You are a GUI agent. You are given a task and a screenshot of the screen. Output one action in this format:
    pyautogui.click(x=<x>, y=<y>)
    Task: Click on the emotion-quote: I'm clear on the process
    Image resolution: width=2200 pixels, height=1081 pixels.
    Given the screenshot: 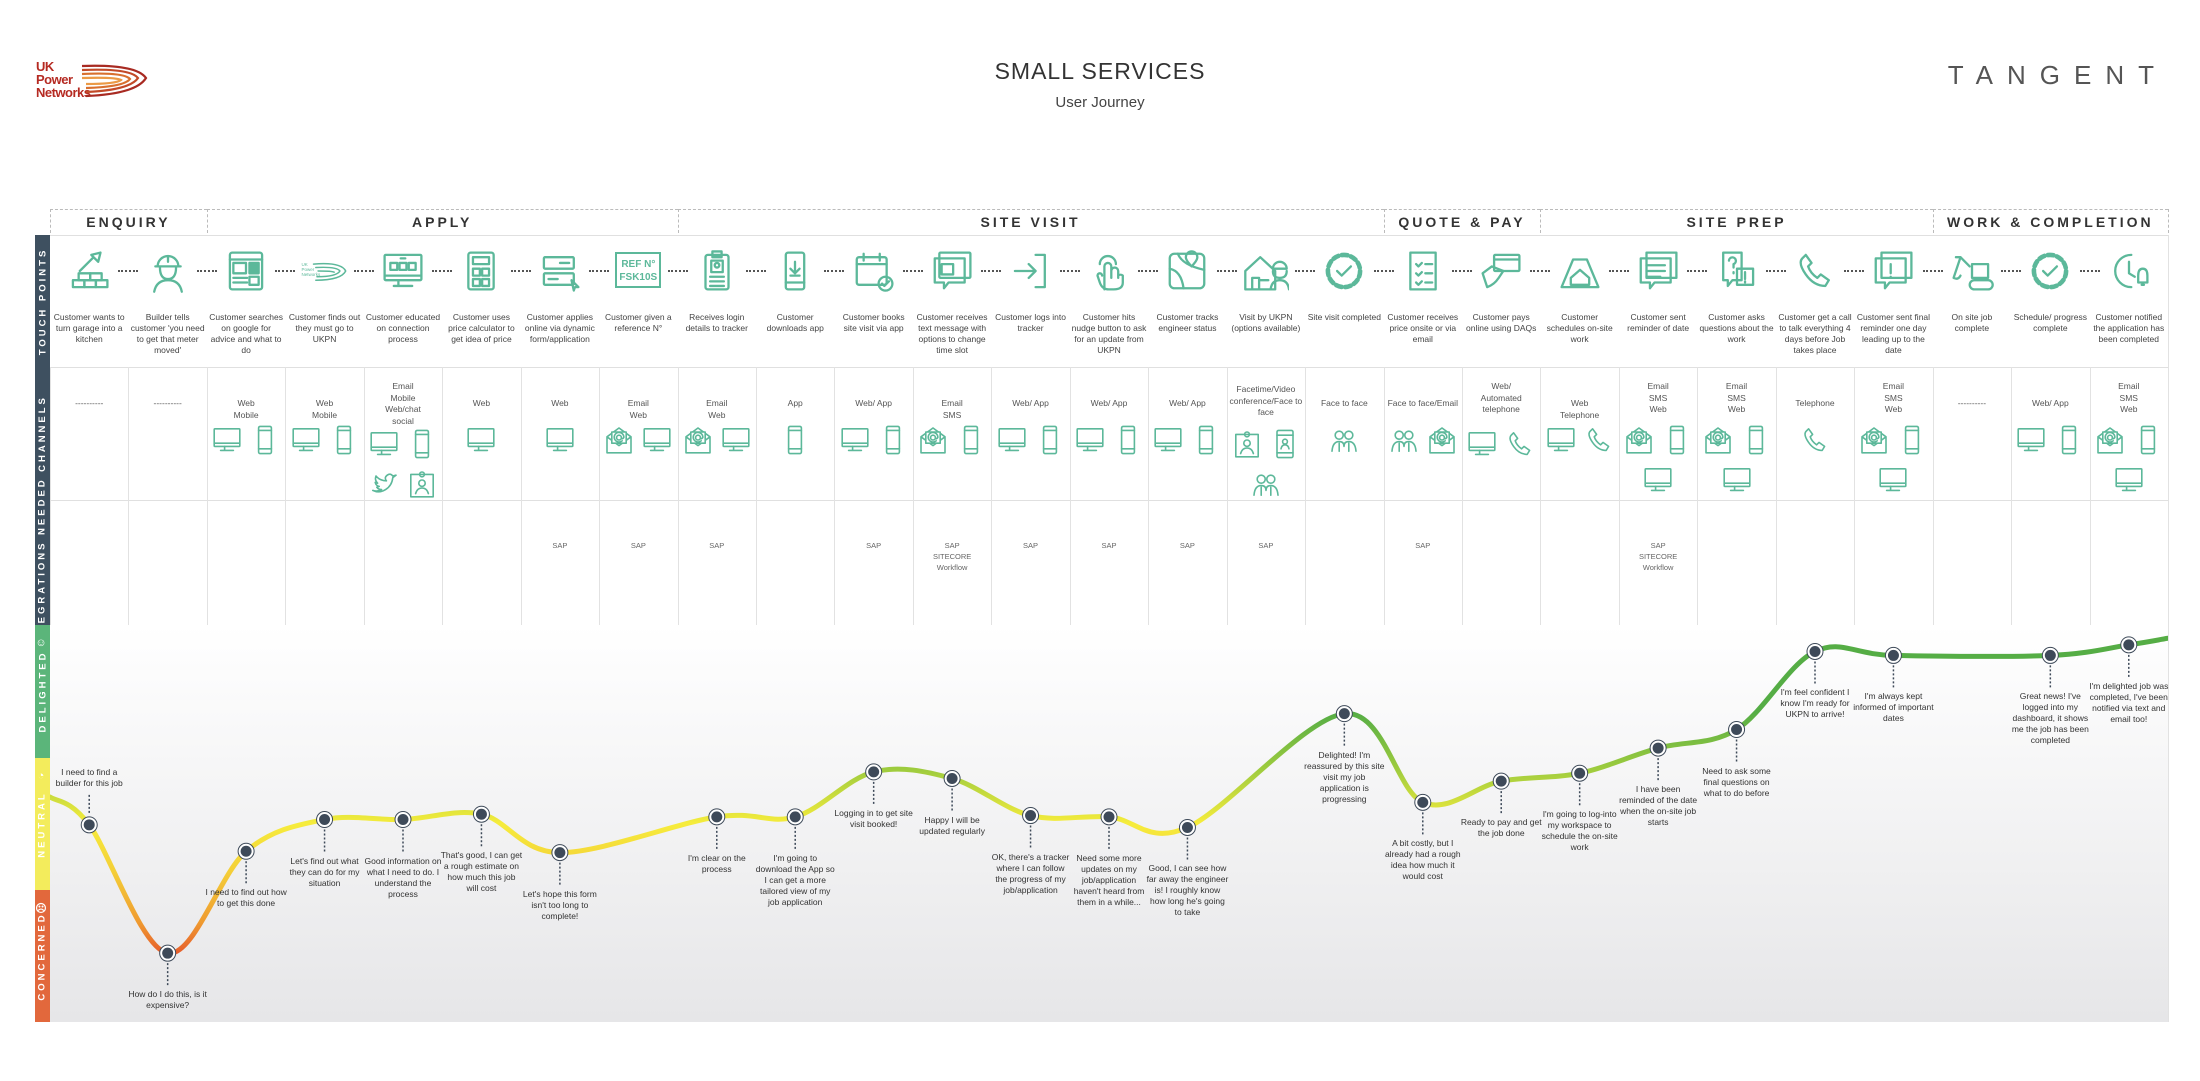 What is the action you would take?
    pyautogui.click(x=716, y=863)
    